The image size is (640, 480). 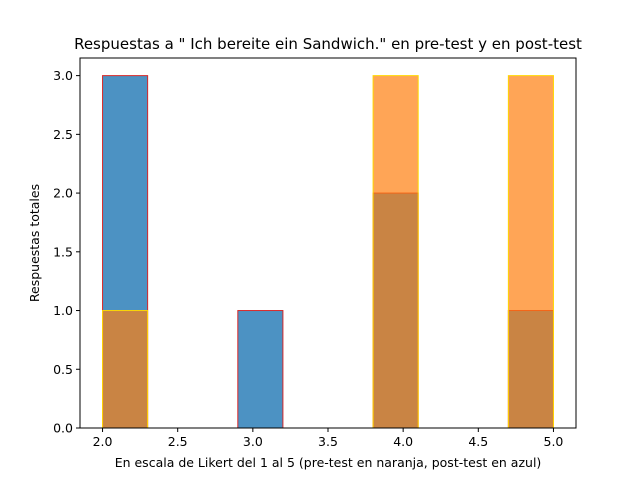 I want to click on y-axis-label: Respuestas totales, so click(x=34, y=243).